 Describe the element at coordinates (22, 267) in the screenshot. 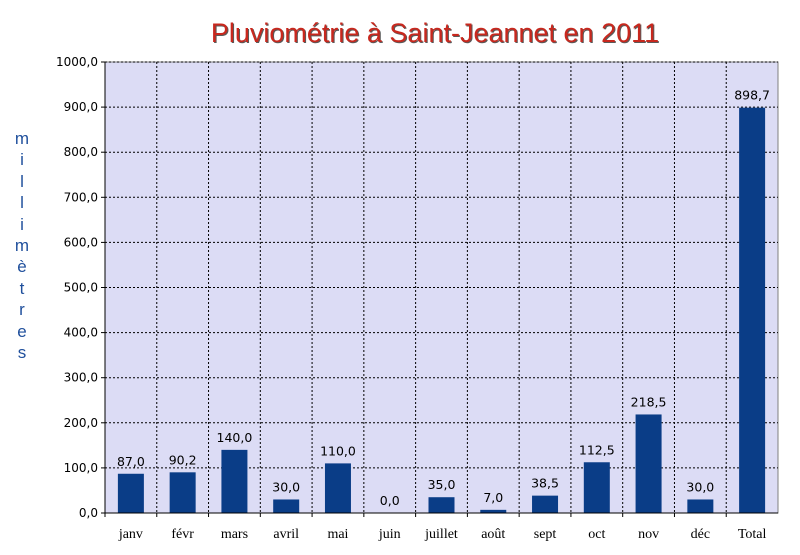

I see `y-axis-label-letter: è` at that location.